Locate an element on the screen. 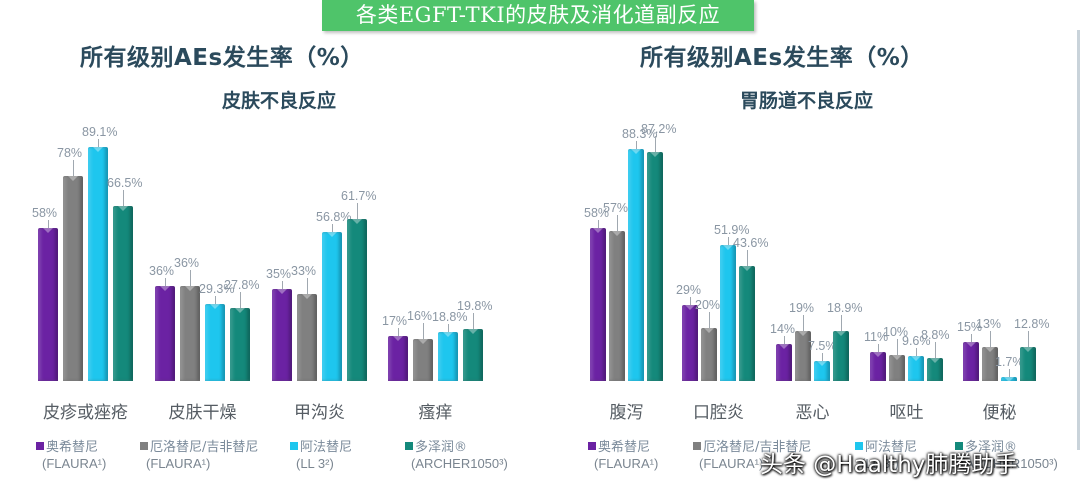 The height and width of the screenshot is (486, 1080). legend-label: 奥希替尼 is located at coordinates (72, 447).